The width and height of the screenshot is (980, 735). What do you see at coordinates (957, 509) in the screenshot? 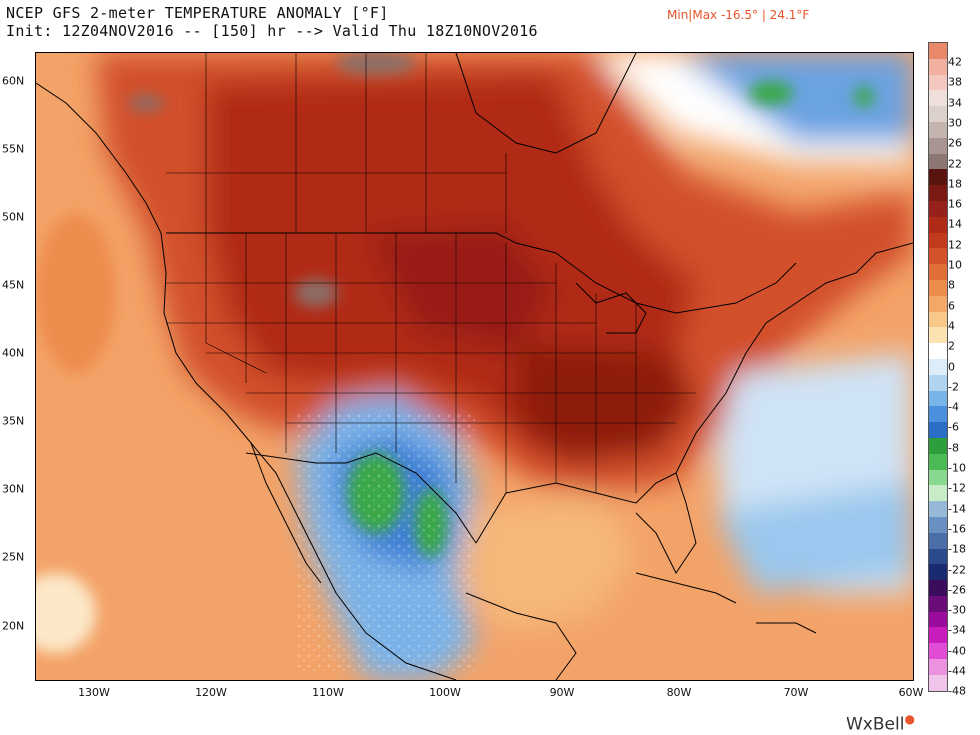
I see `color-scale-label: -14` at bounding box center [957, 509].